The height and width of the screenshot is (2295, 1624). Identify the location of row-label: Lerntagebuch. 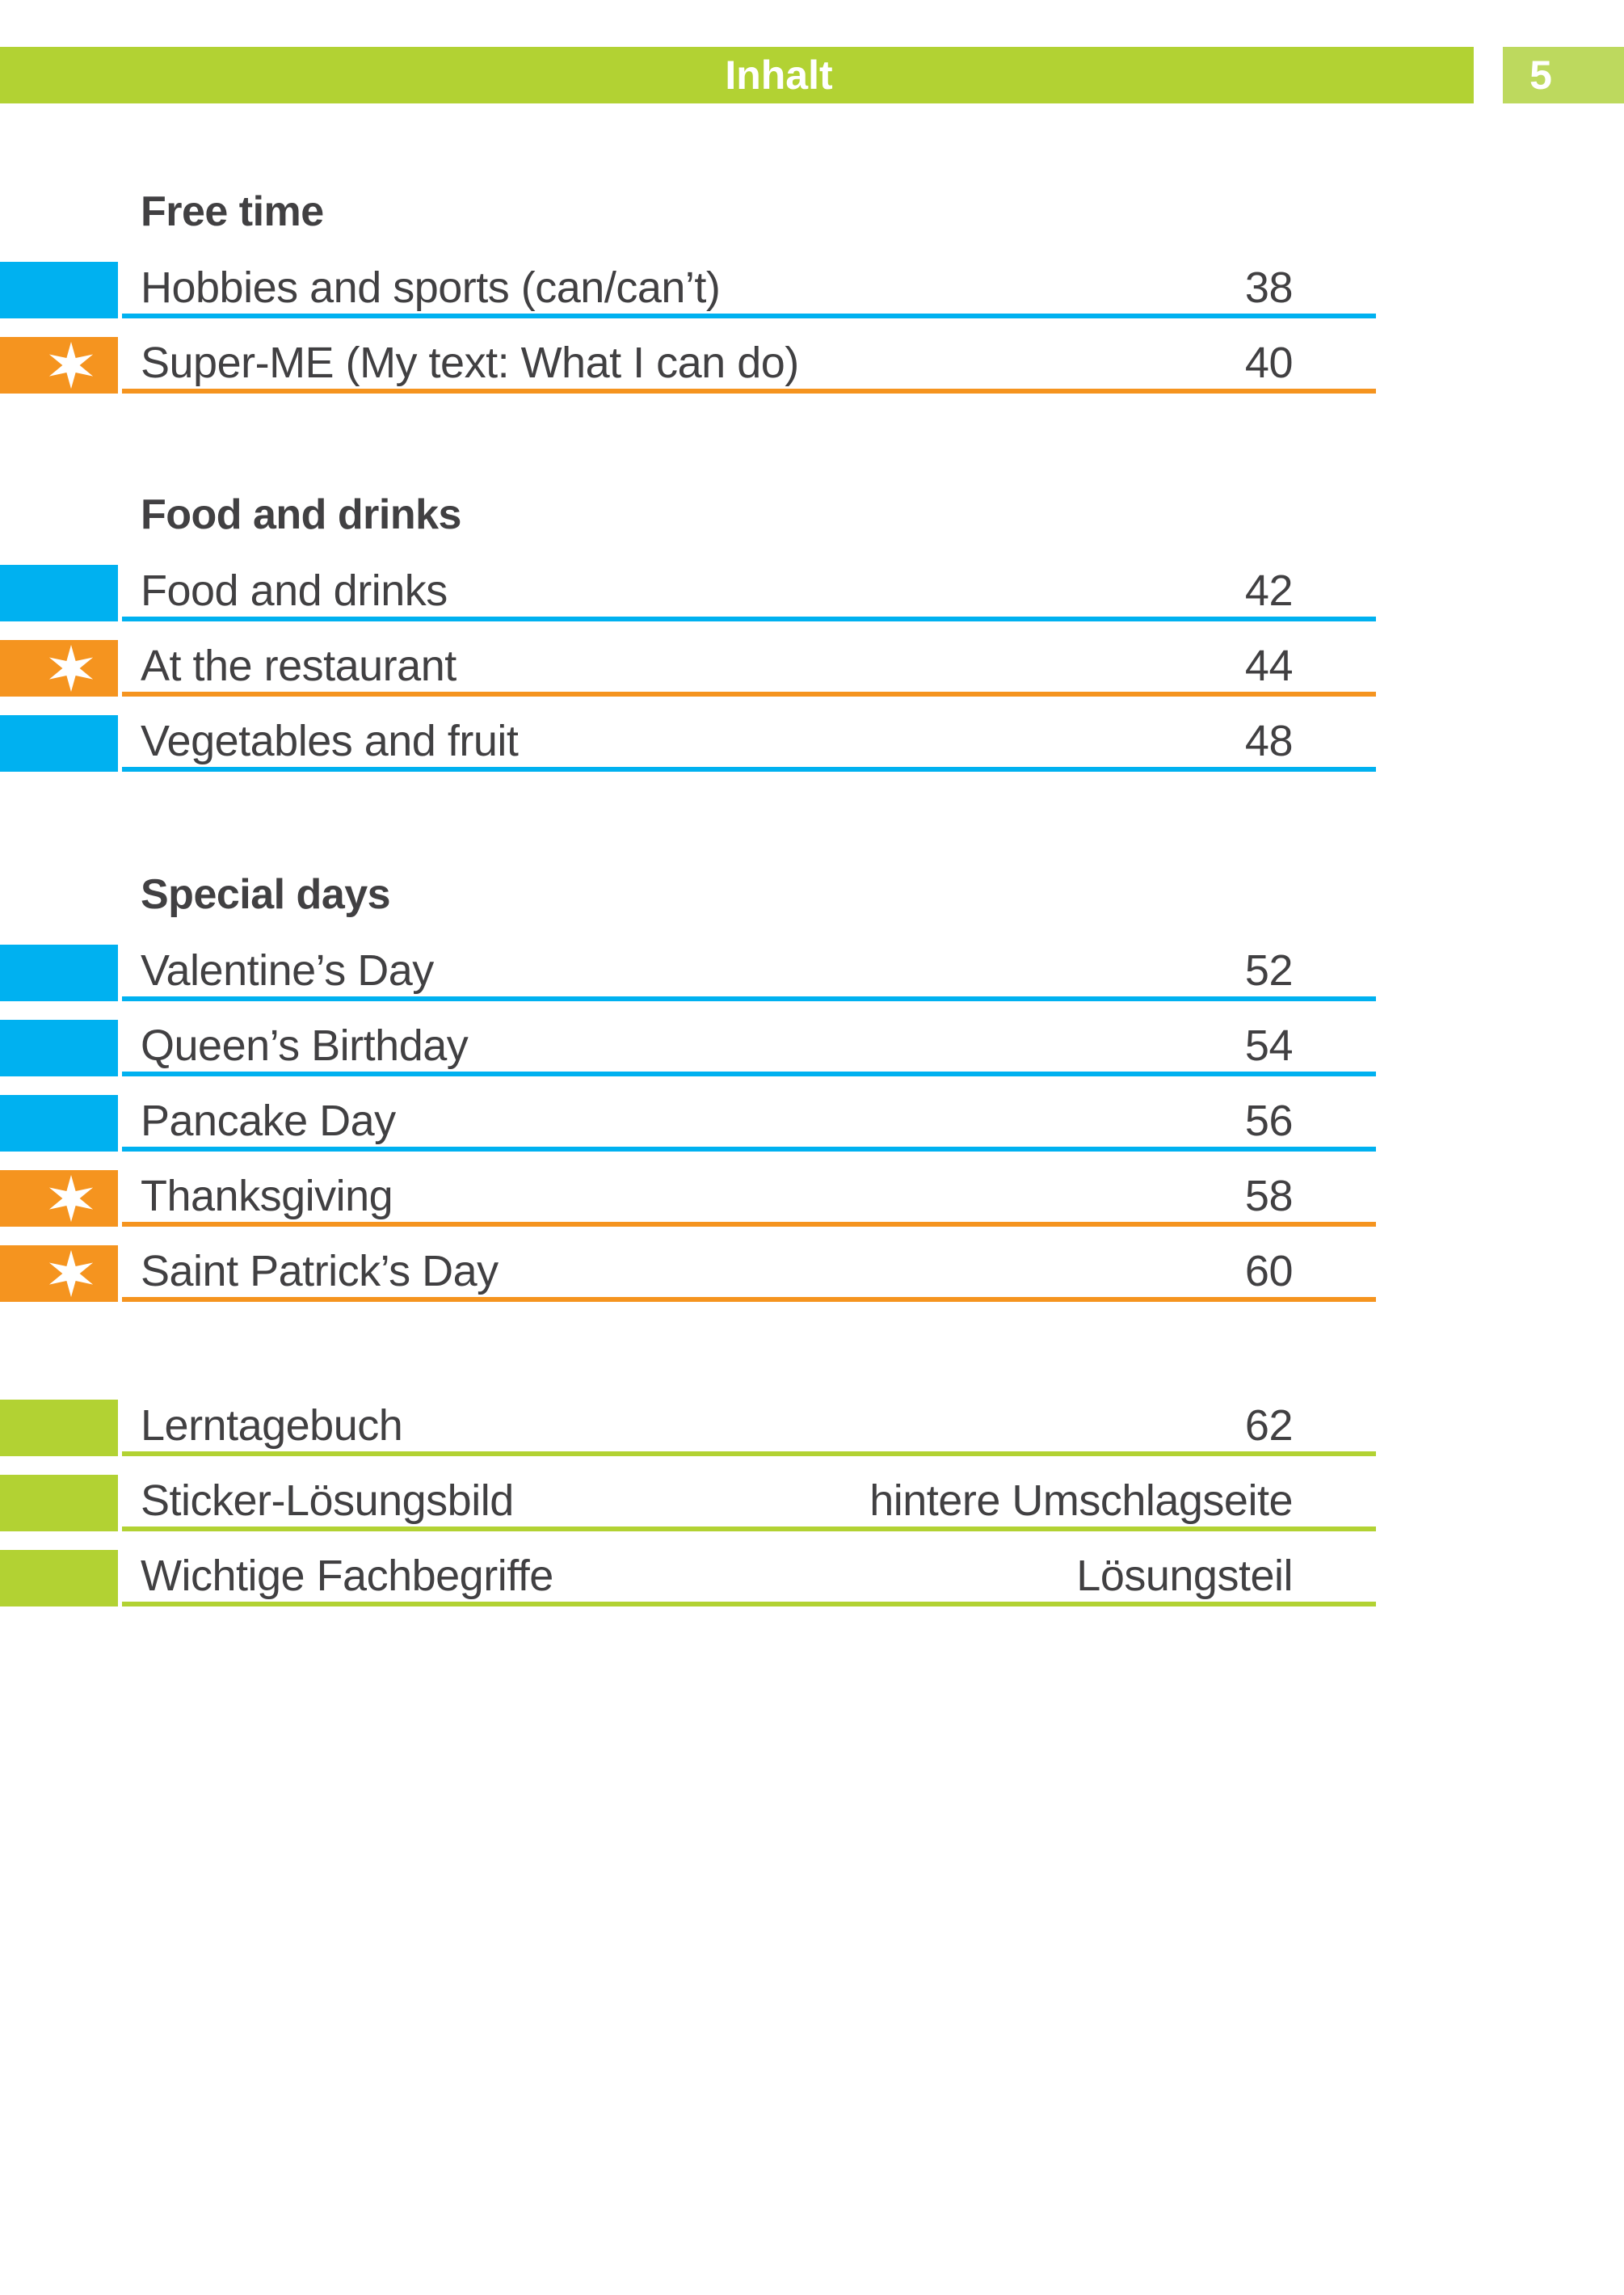
(272, 1425).